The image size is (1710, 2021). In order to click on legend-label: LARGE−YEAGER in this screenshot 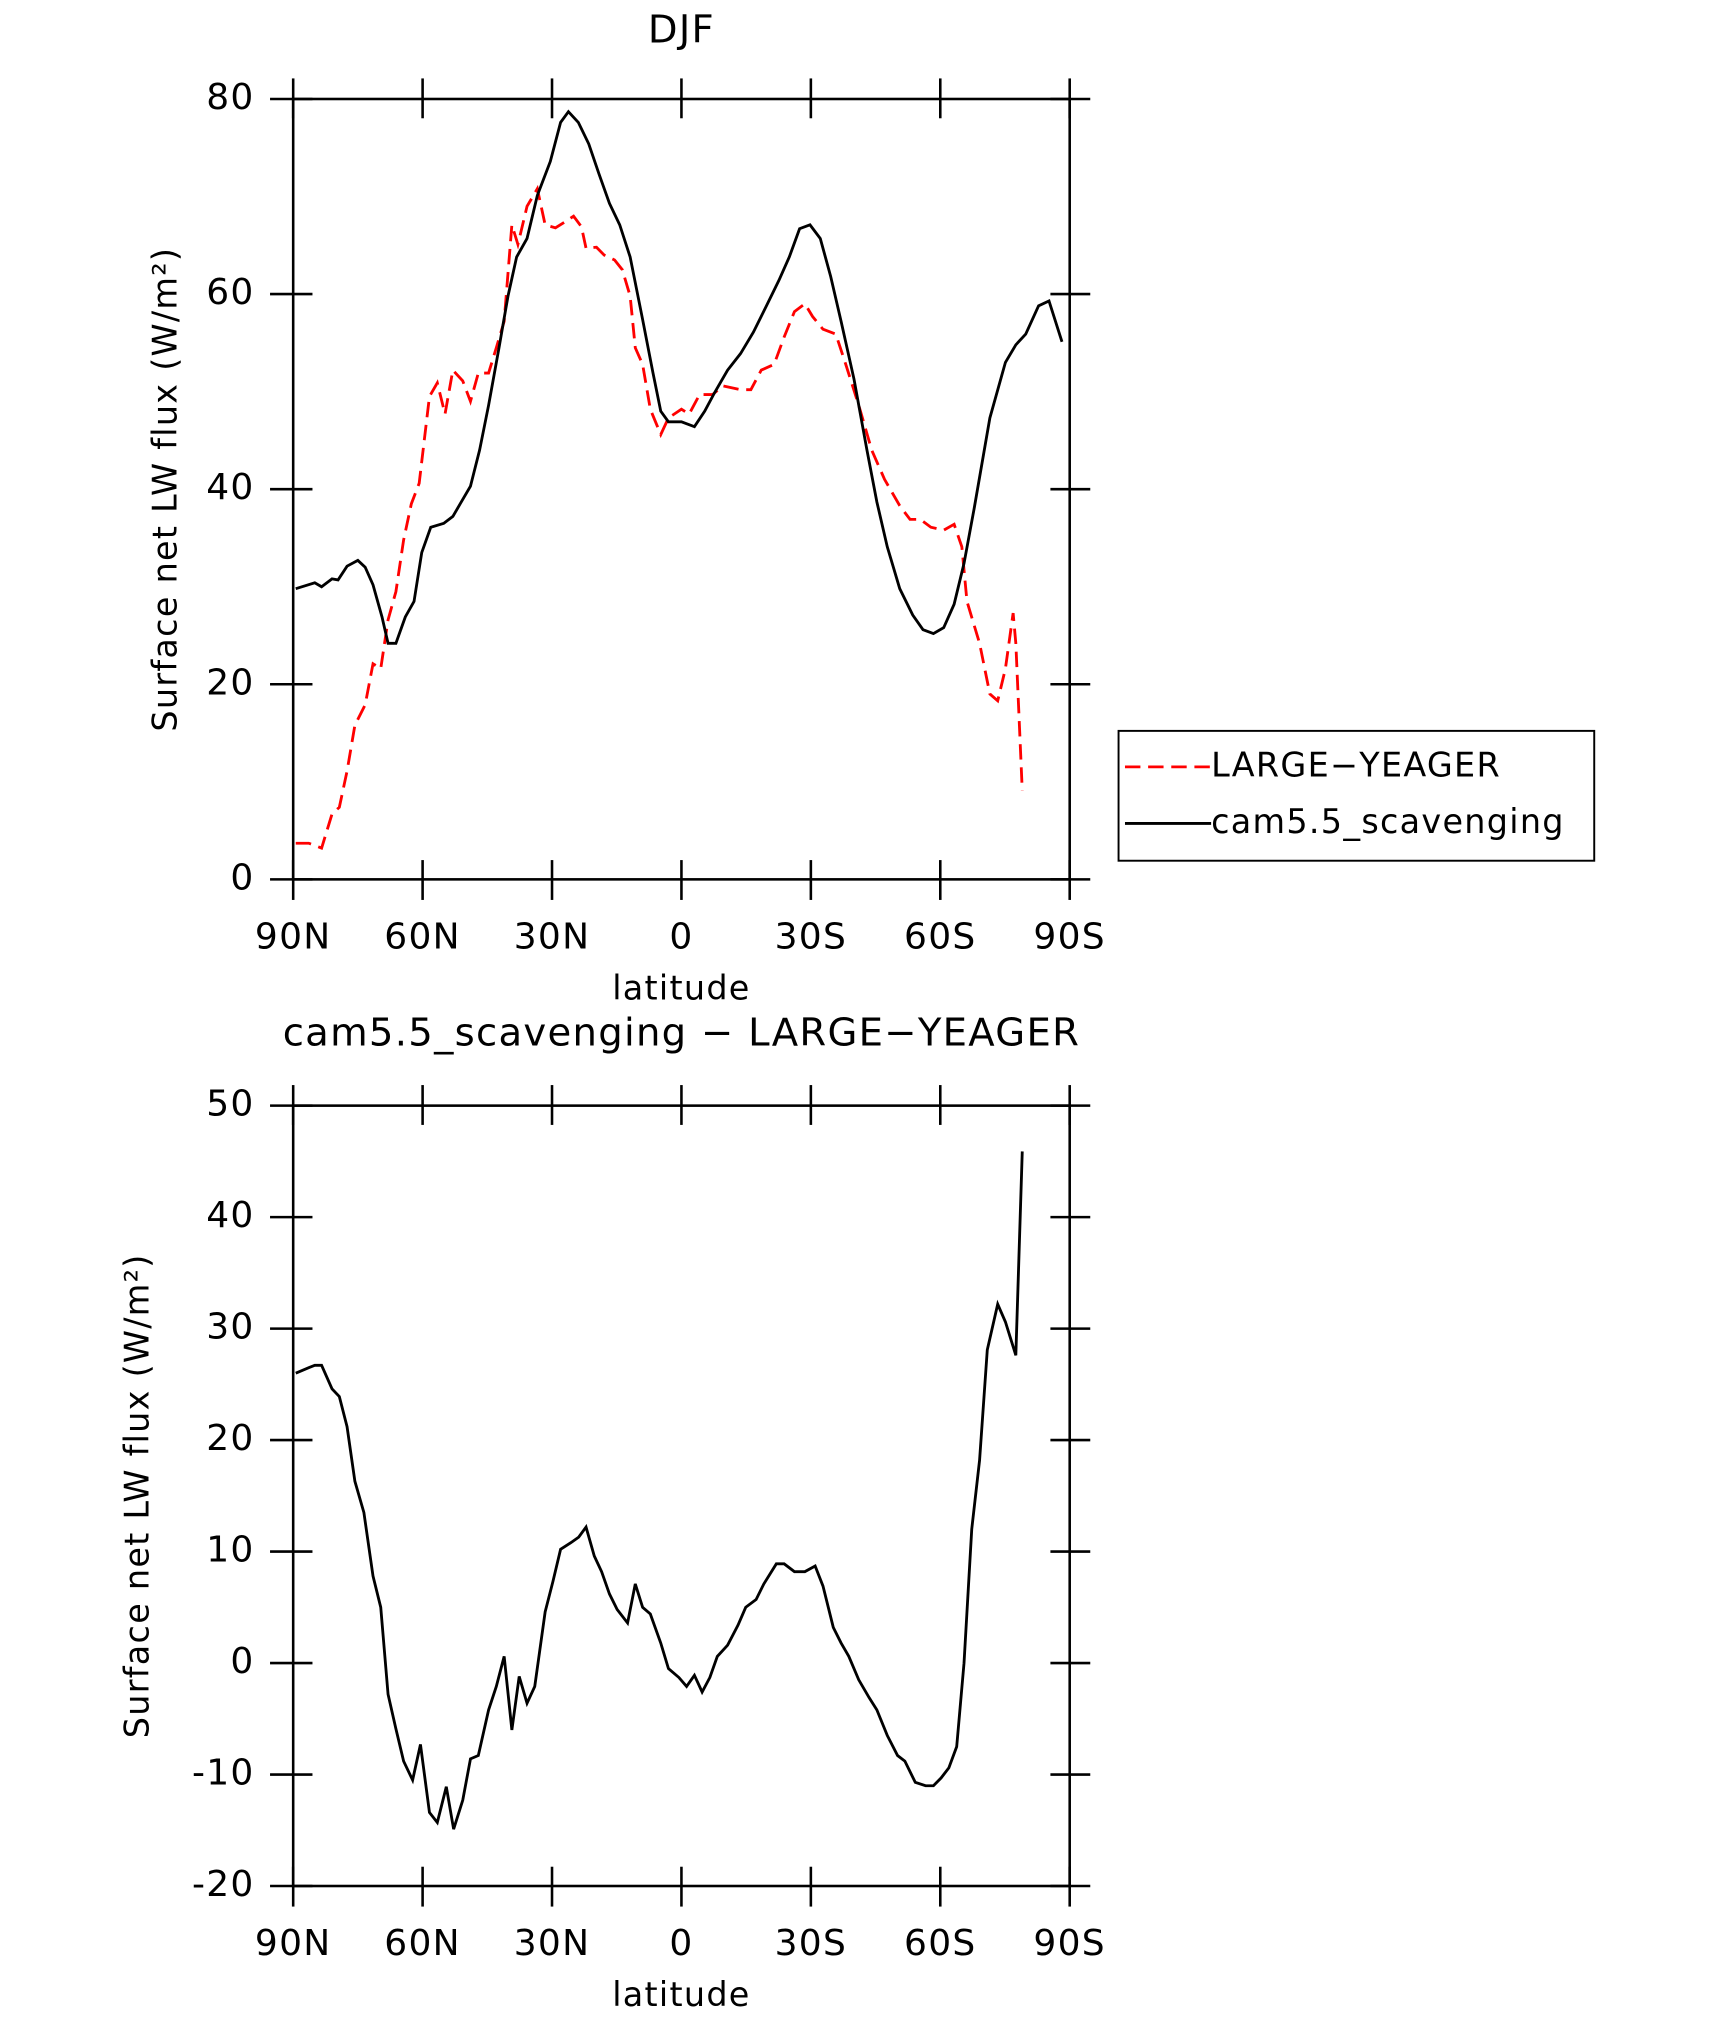, I will do `click(1356, 764)`.